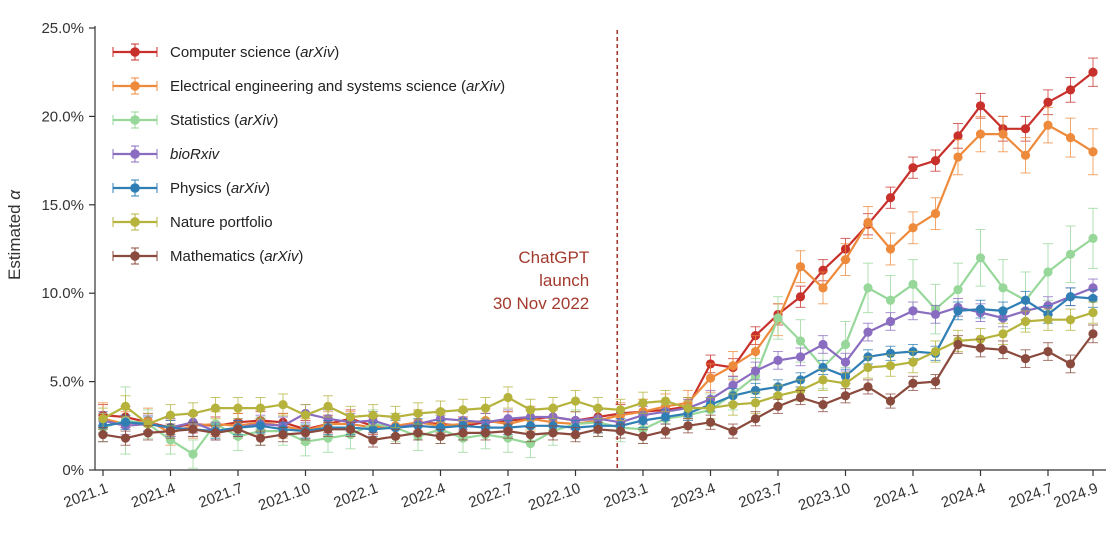  What do you see at coordinates (220, 188) in the screenshot?
I see `legend-label: Physics (arXiv)` at bounding box center [220, 188].